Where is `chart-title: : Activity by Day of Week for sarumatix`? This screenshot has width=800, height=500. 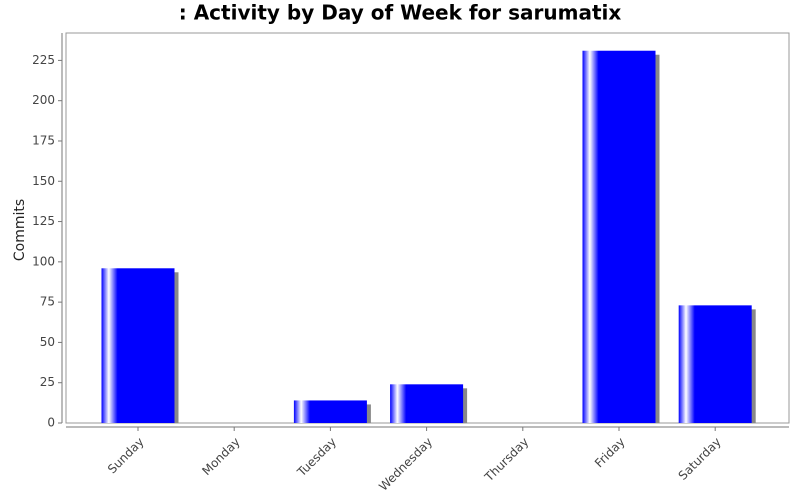
chart-title: : Activity by Day of Week for sarumatix is located at coordinates (400, 13).